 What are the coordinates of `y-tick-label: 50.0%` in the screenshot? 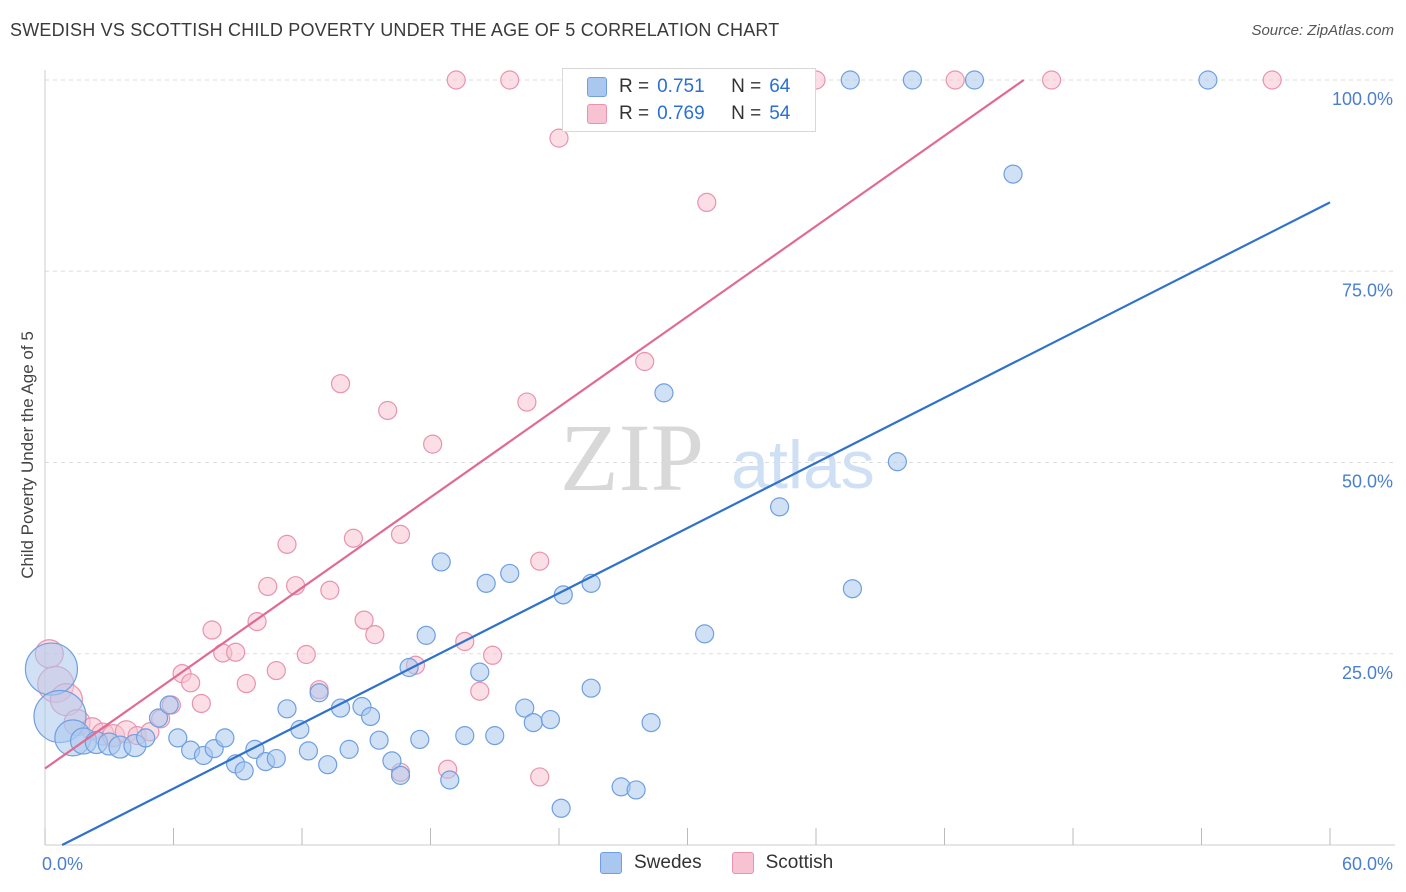 It's located at (1367, 482).